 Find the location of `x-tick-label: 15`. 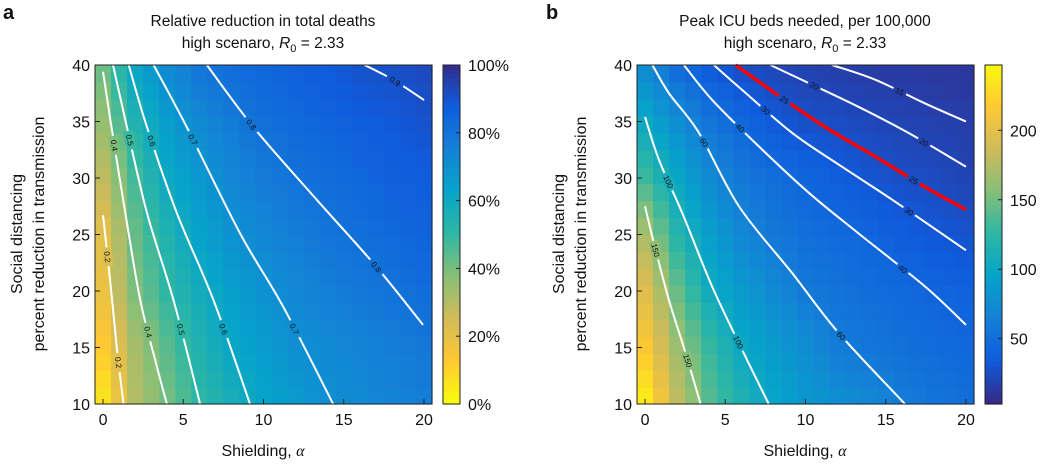

x-tick-label: 15 is located at coordinates (886, 420).